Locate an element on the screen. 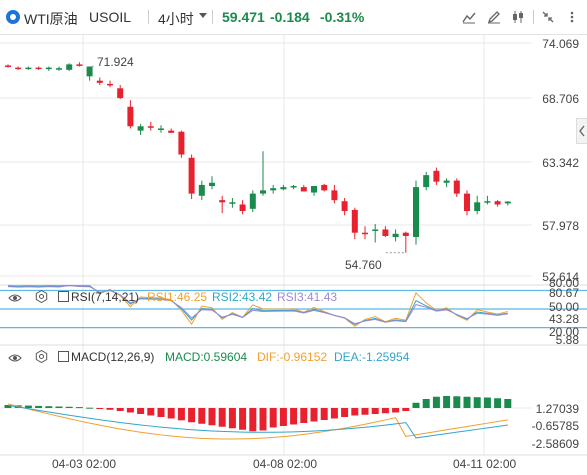 The width and height of the screenshot is (587, 475). indicator-icon is located at coordinates (63, 356).